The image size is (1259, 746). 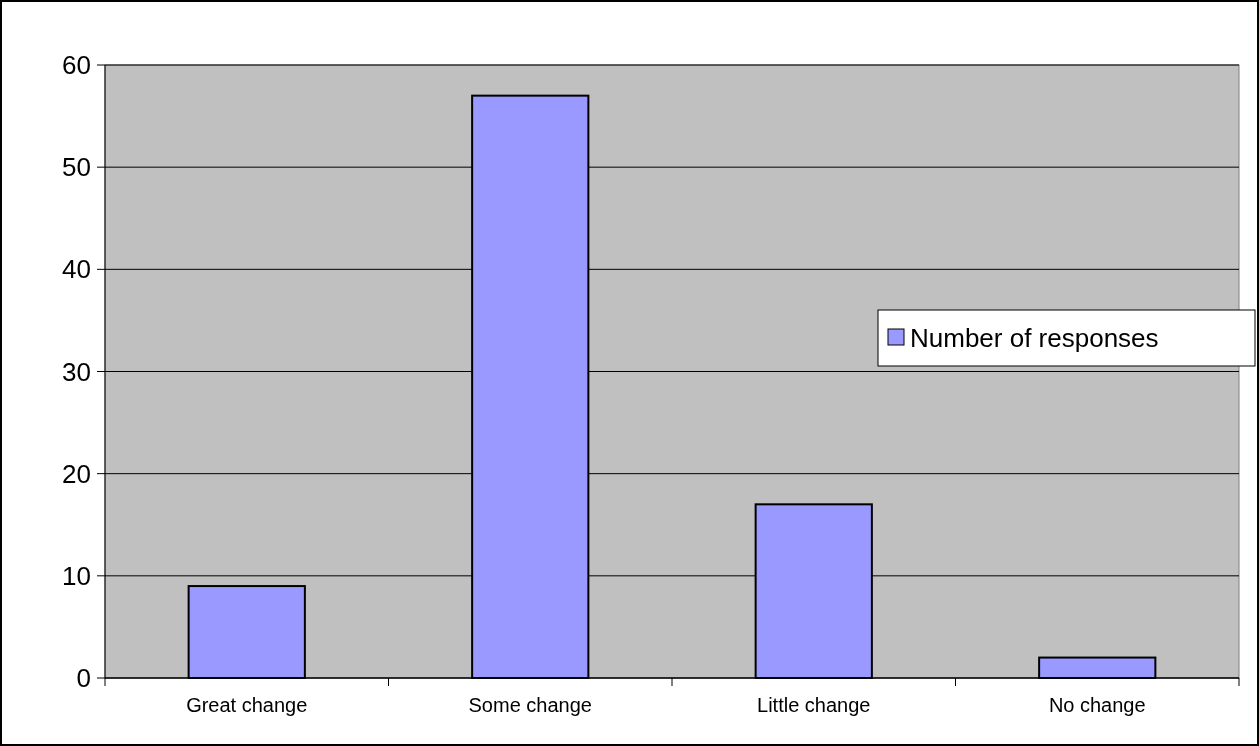 What do you see at coordinates (530, 705) in the screenshot?
I see `x-tick-label: Some change` at bounding box center [530, 705].